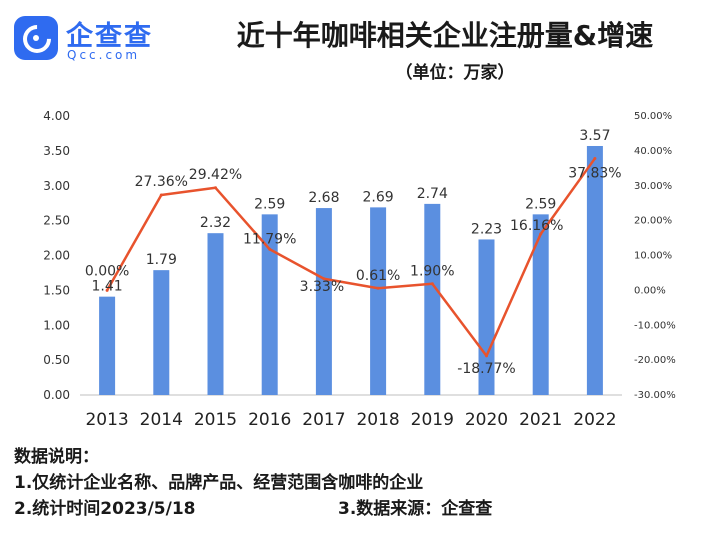  I want to click on y-left-tick-label: 4.00, so click(56, 116).